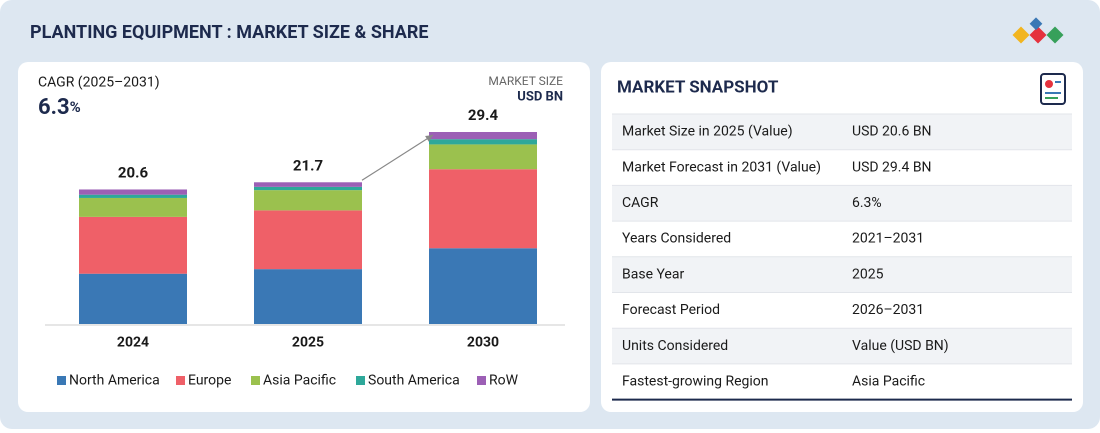 The width and height of the screenshot is (1100, 433). Describe the element at coordinates (209, 381) in the screenshot. I see `legend-label: Europe` at that location.